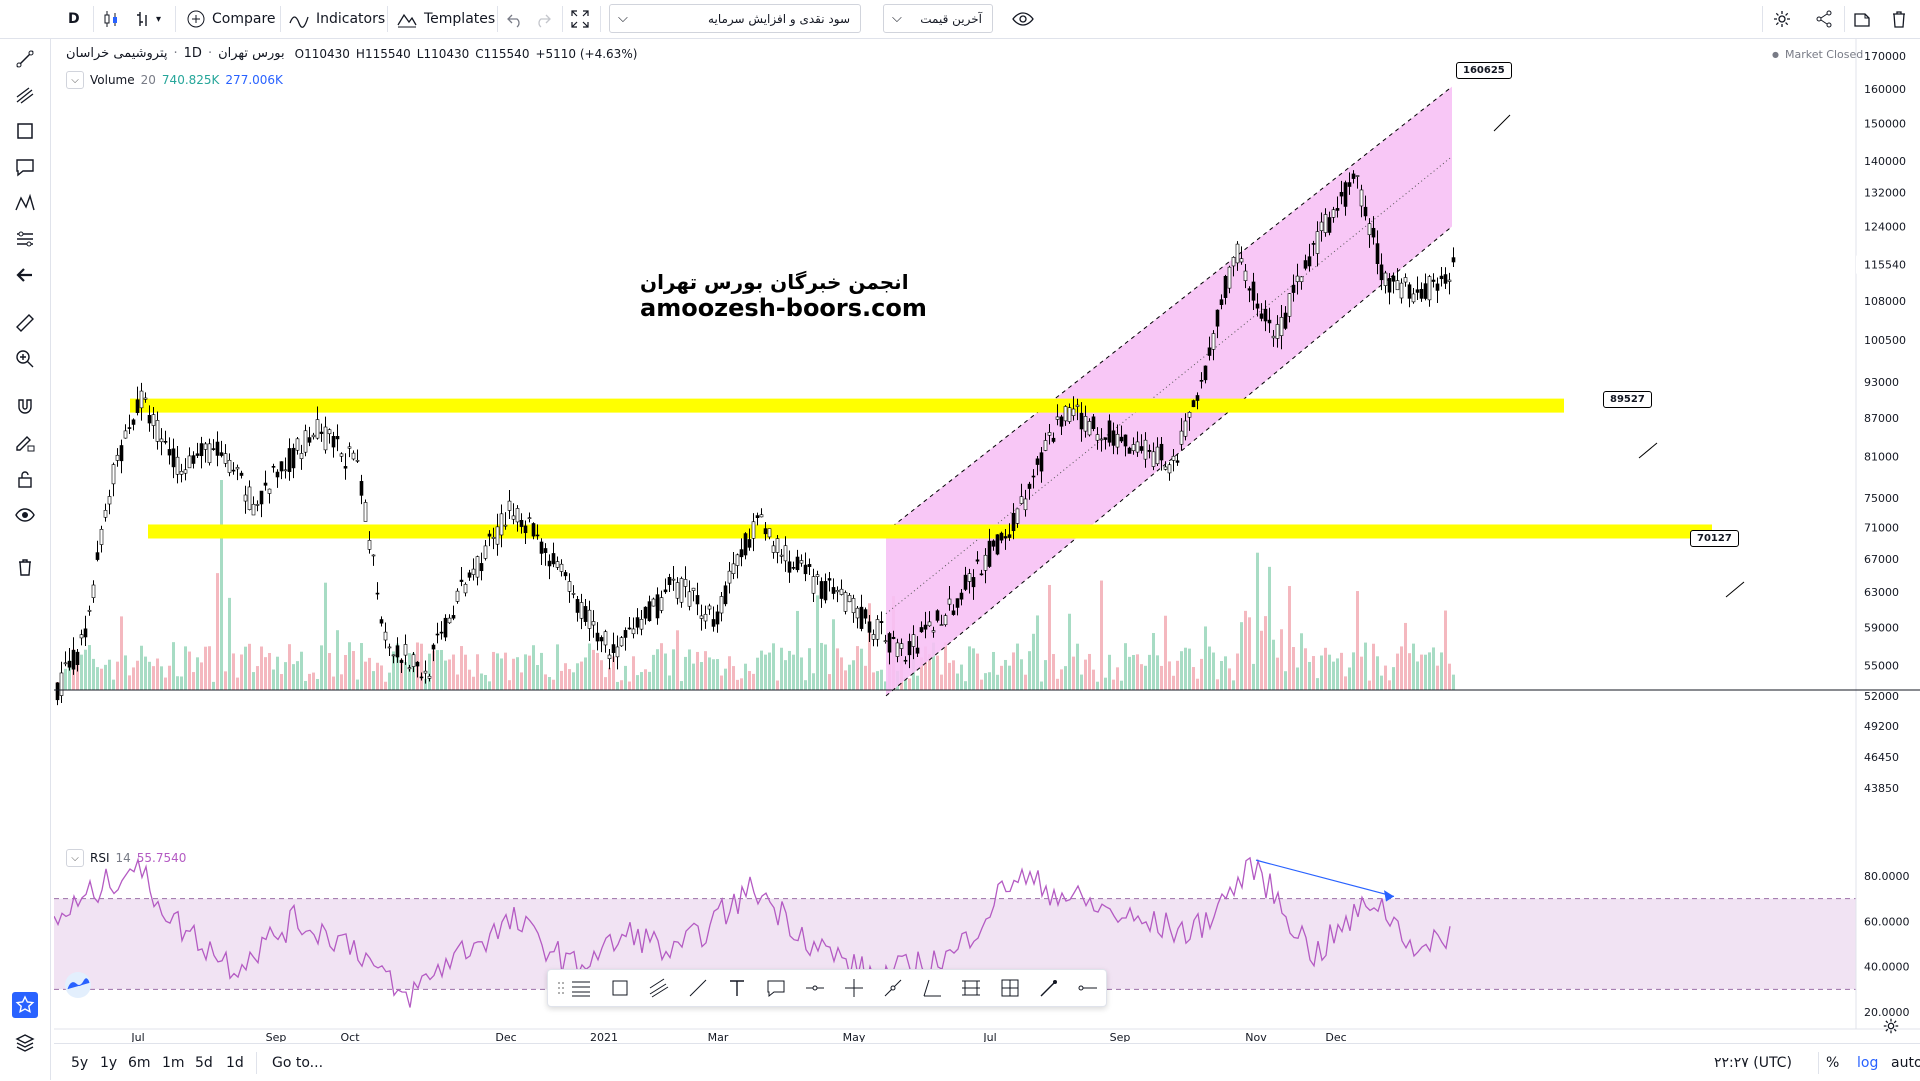 Image resolution: width=1920 pixels, height=1081 pixels. What do you see at coordinates (1833, 1062) in the screenshot?
I see `percent-toggle: %` at bounding box center [1833, 1062].